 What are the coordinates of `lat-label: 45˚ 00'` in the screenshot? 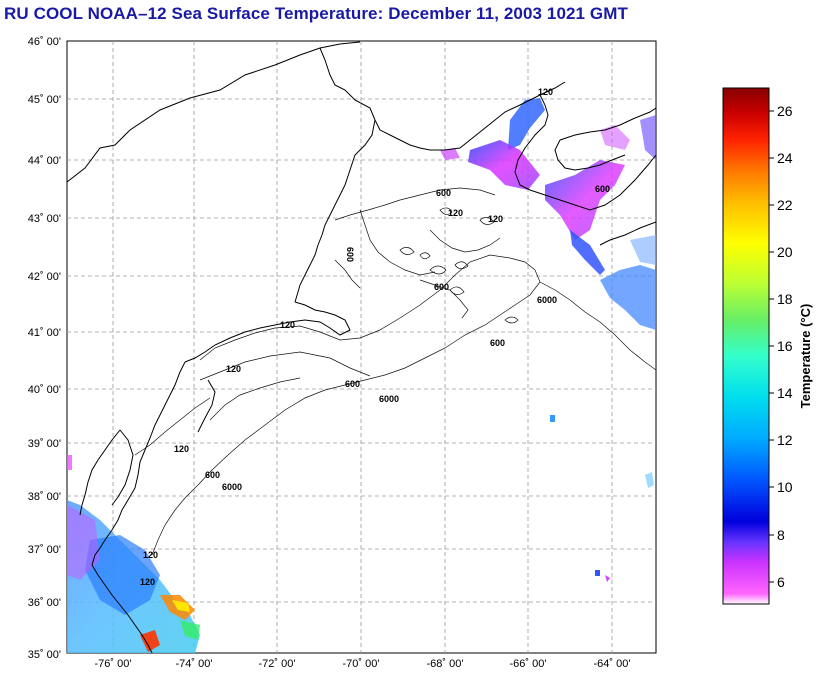 It's located at (44, 100).